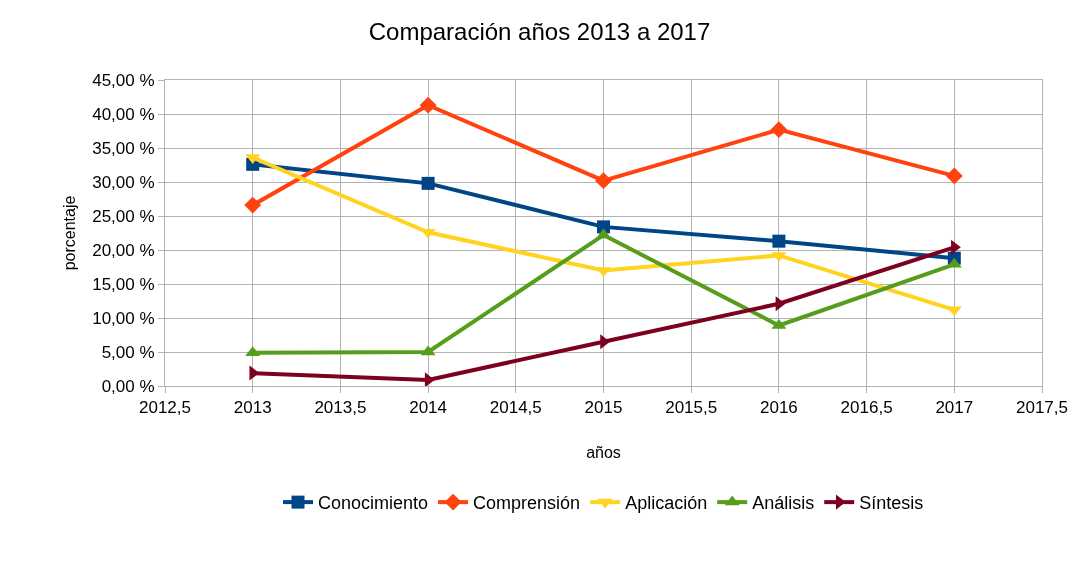 The height and width of the screenshot is (586, 1079). Describe the element at coordinates (1042, 408) in the screenshot. I see `x-tick-label: 2017,5` at that location.